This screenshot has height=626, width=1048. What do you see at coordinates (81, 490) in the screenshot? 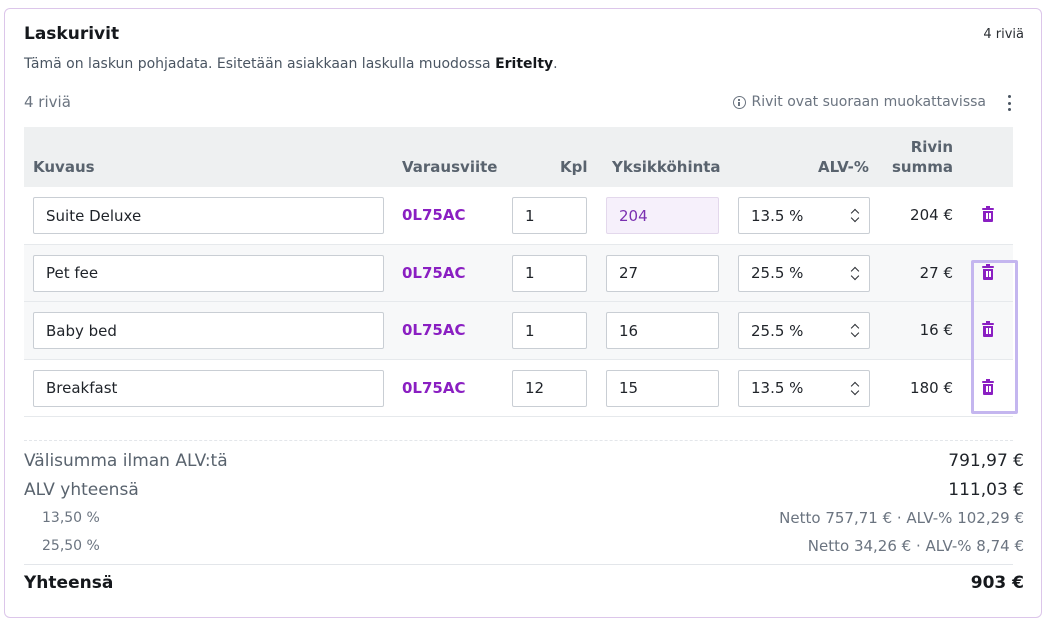
I see `vat-total-label: ALV yhteensä` at bounding box center [81, 490].